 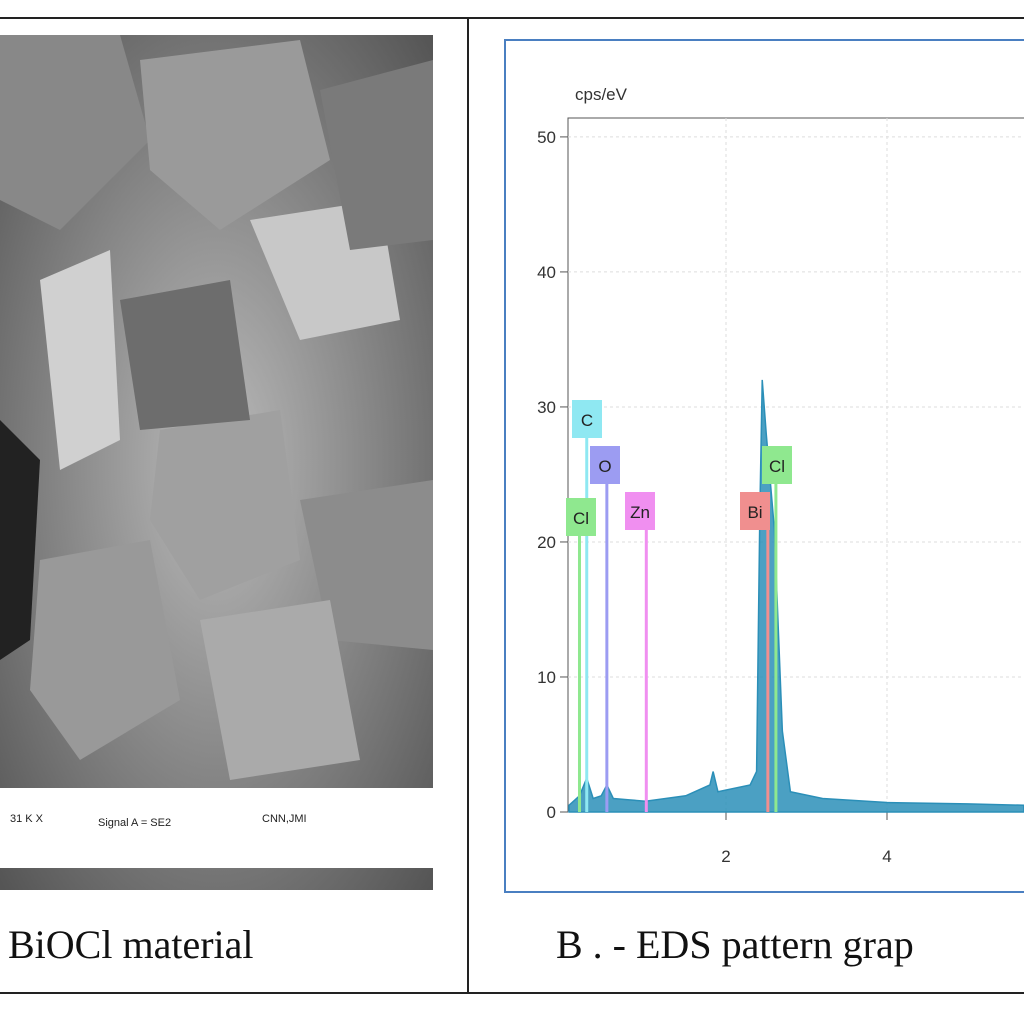 What do you see at coordinates (735, 944) in the screenshot?
I see `caption-b: B . - EDS pattern grap` at bounding box center [735, 944].